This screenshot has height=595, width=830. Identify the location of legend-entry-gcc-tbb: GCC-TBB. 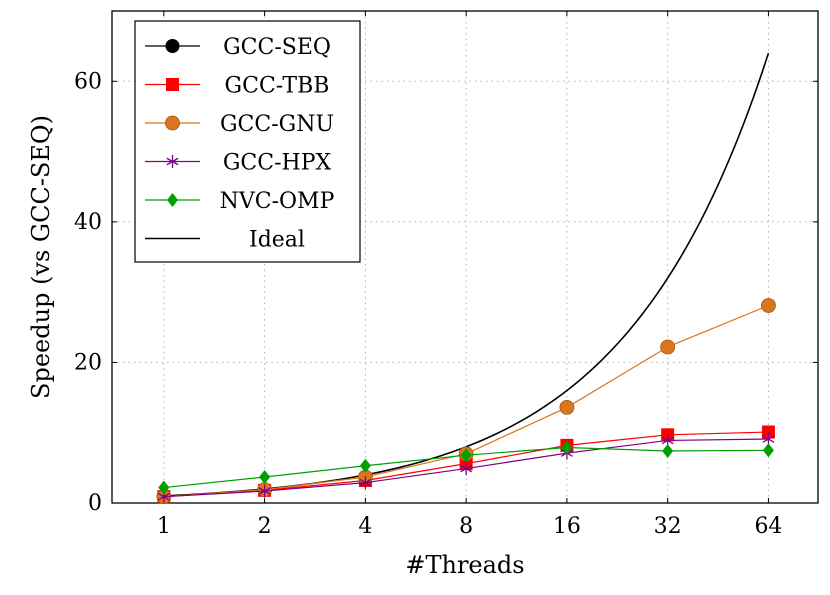
(237, 86).